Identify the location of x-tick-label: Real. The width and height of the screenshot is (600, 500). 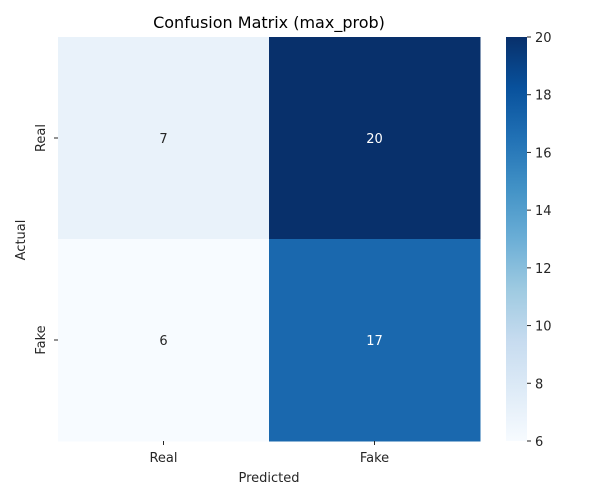
(163, 458).